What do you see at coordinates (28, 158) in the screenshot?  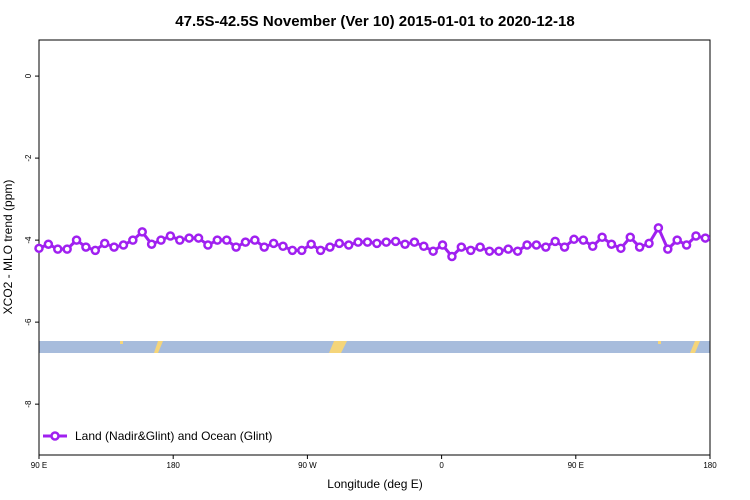 I see `y-tick-label: -2` at bounding box center [28, 158].